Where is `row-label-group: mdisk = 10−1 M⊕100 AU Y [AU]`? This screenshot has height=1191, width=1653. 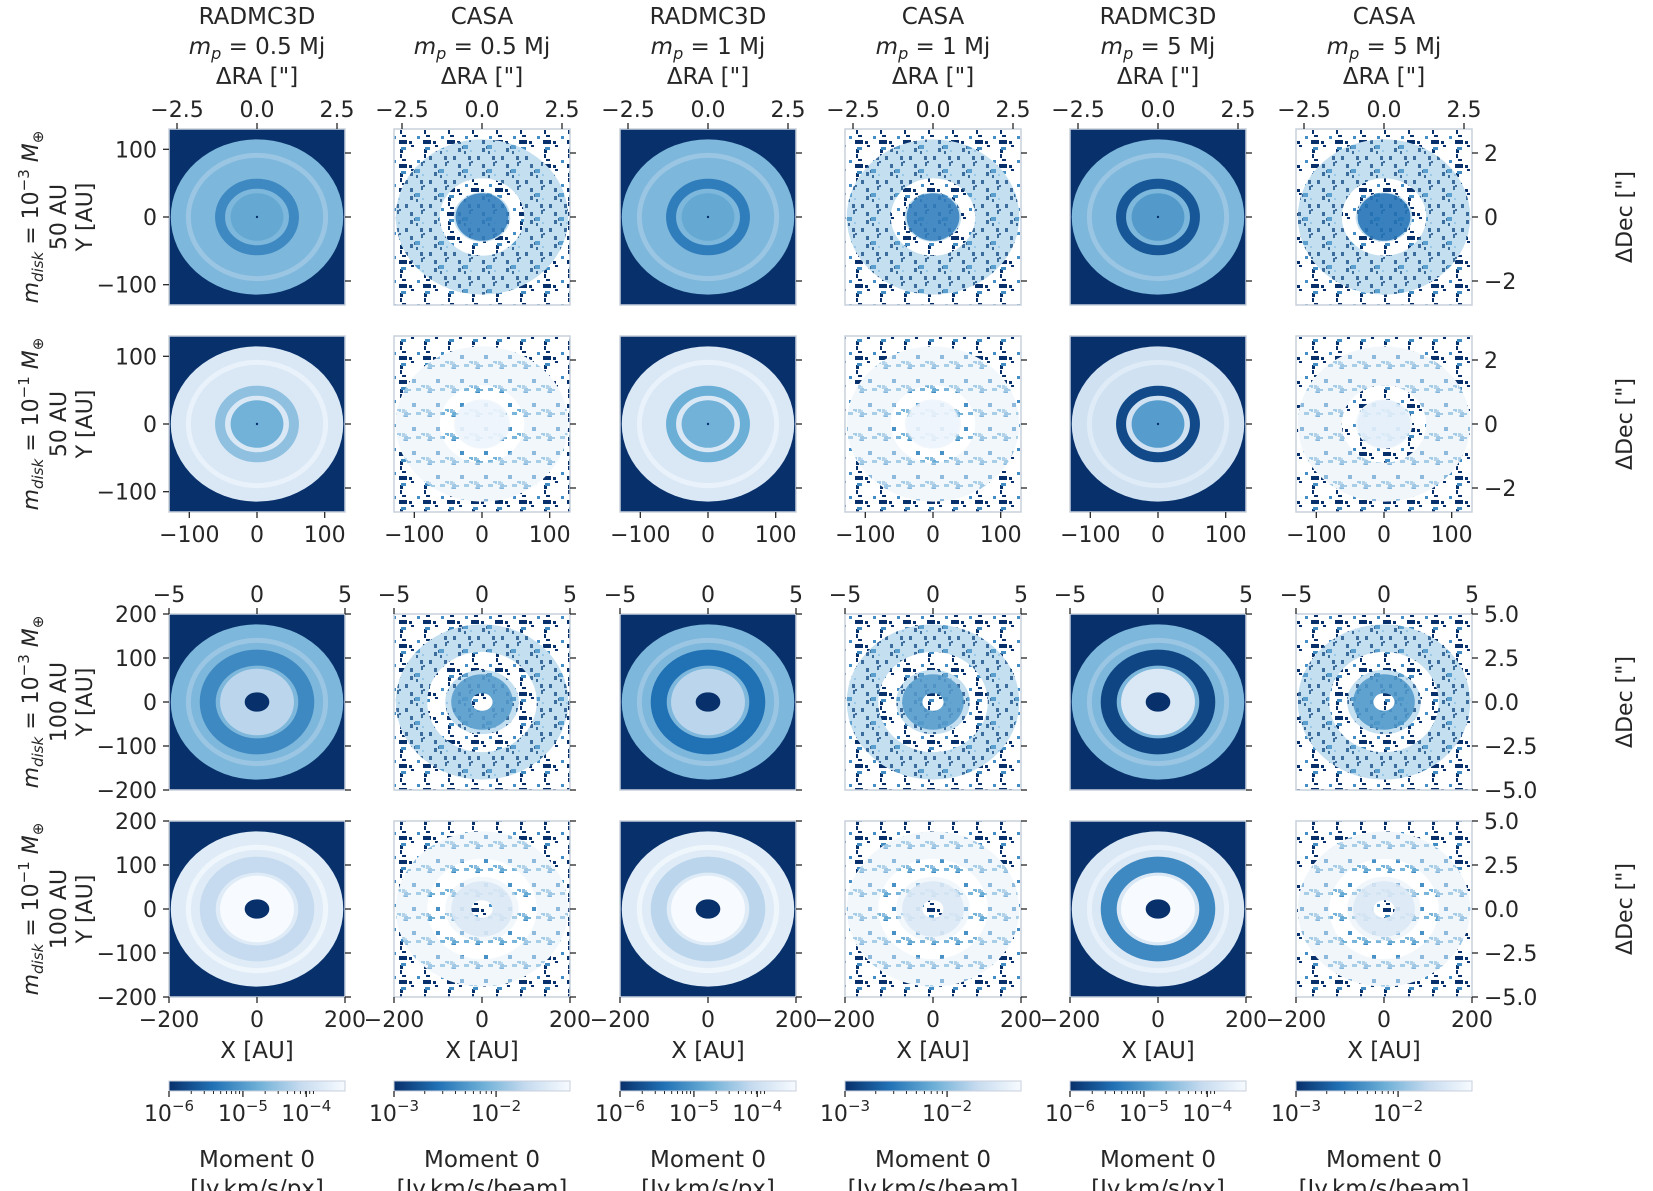 row-label-group: mdisk = 10−1 M⊕100 AU Y [AU] is located at coordinates (56, 909).